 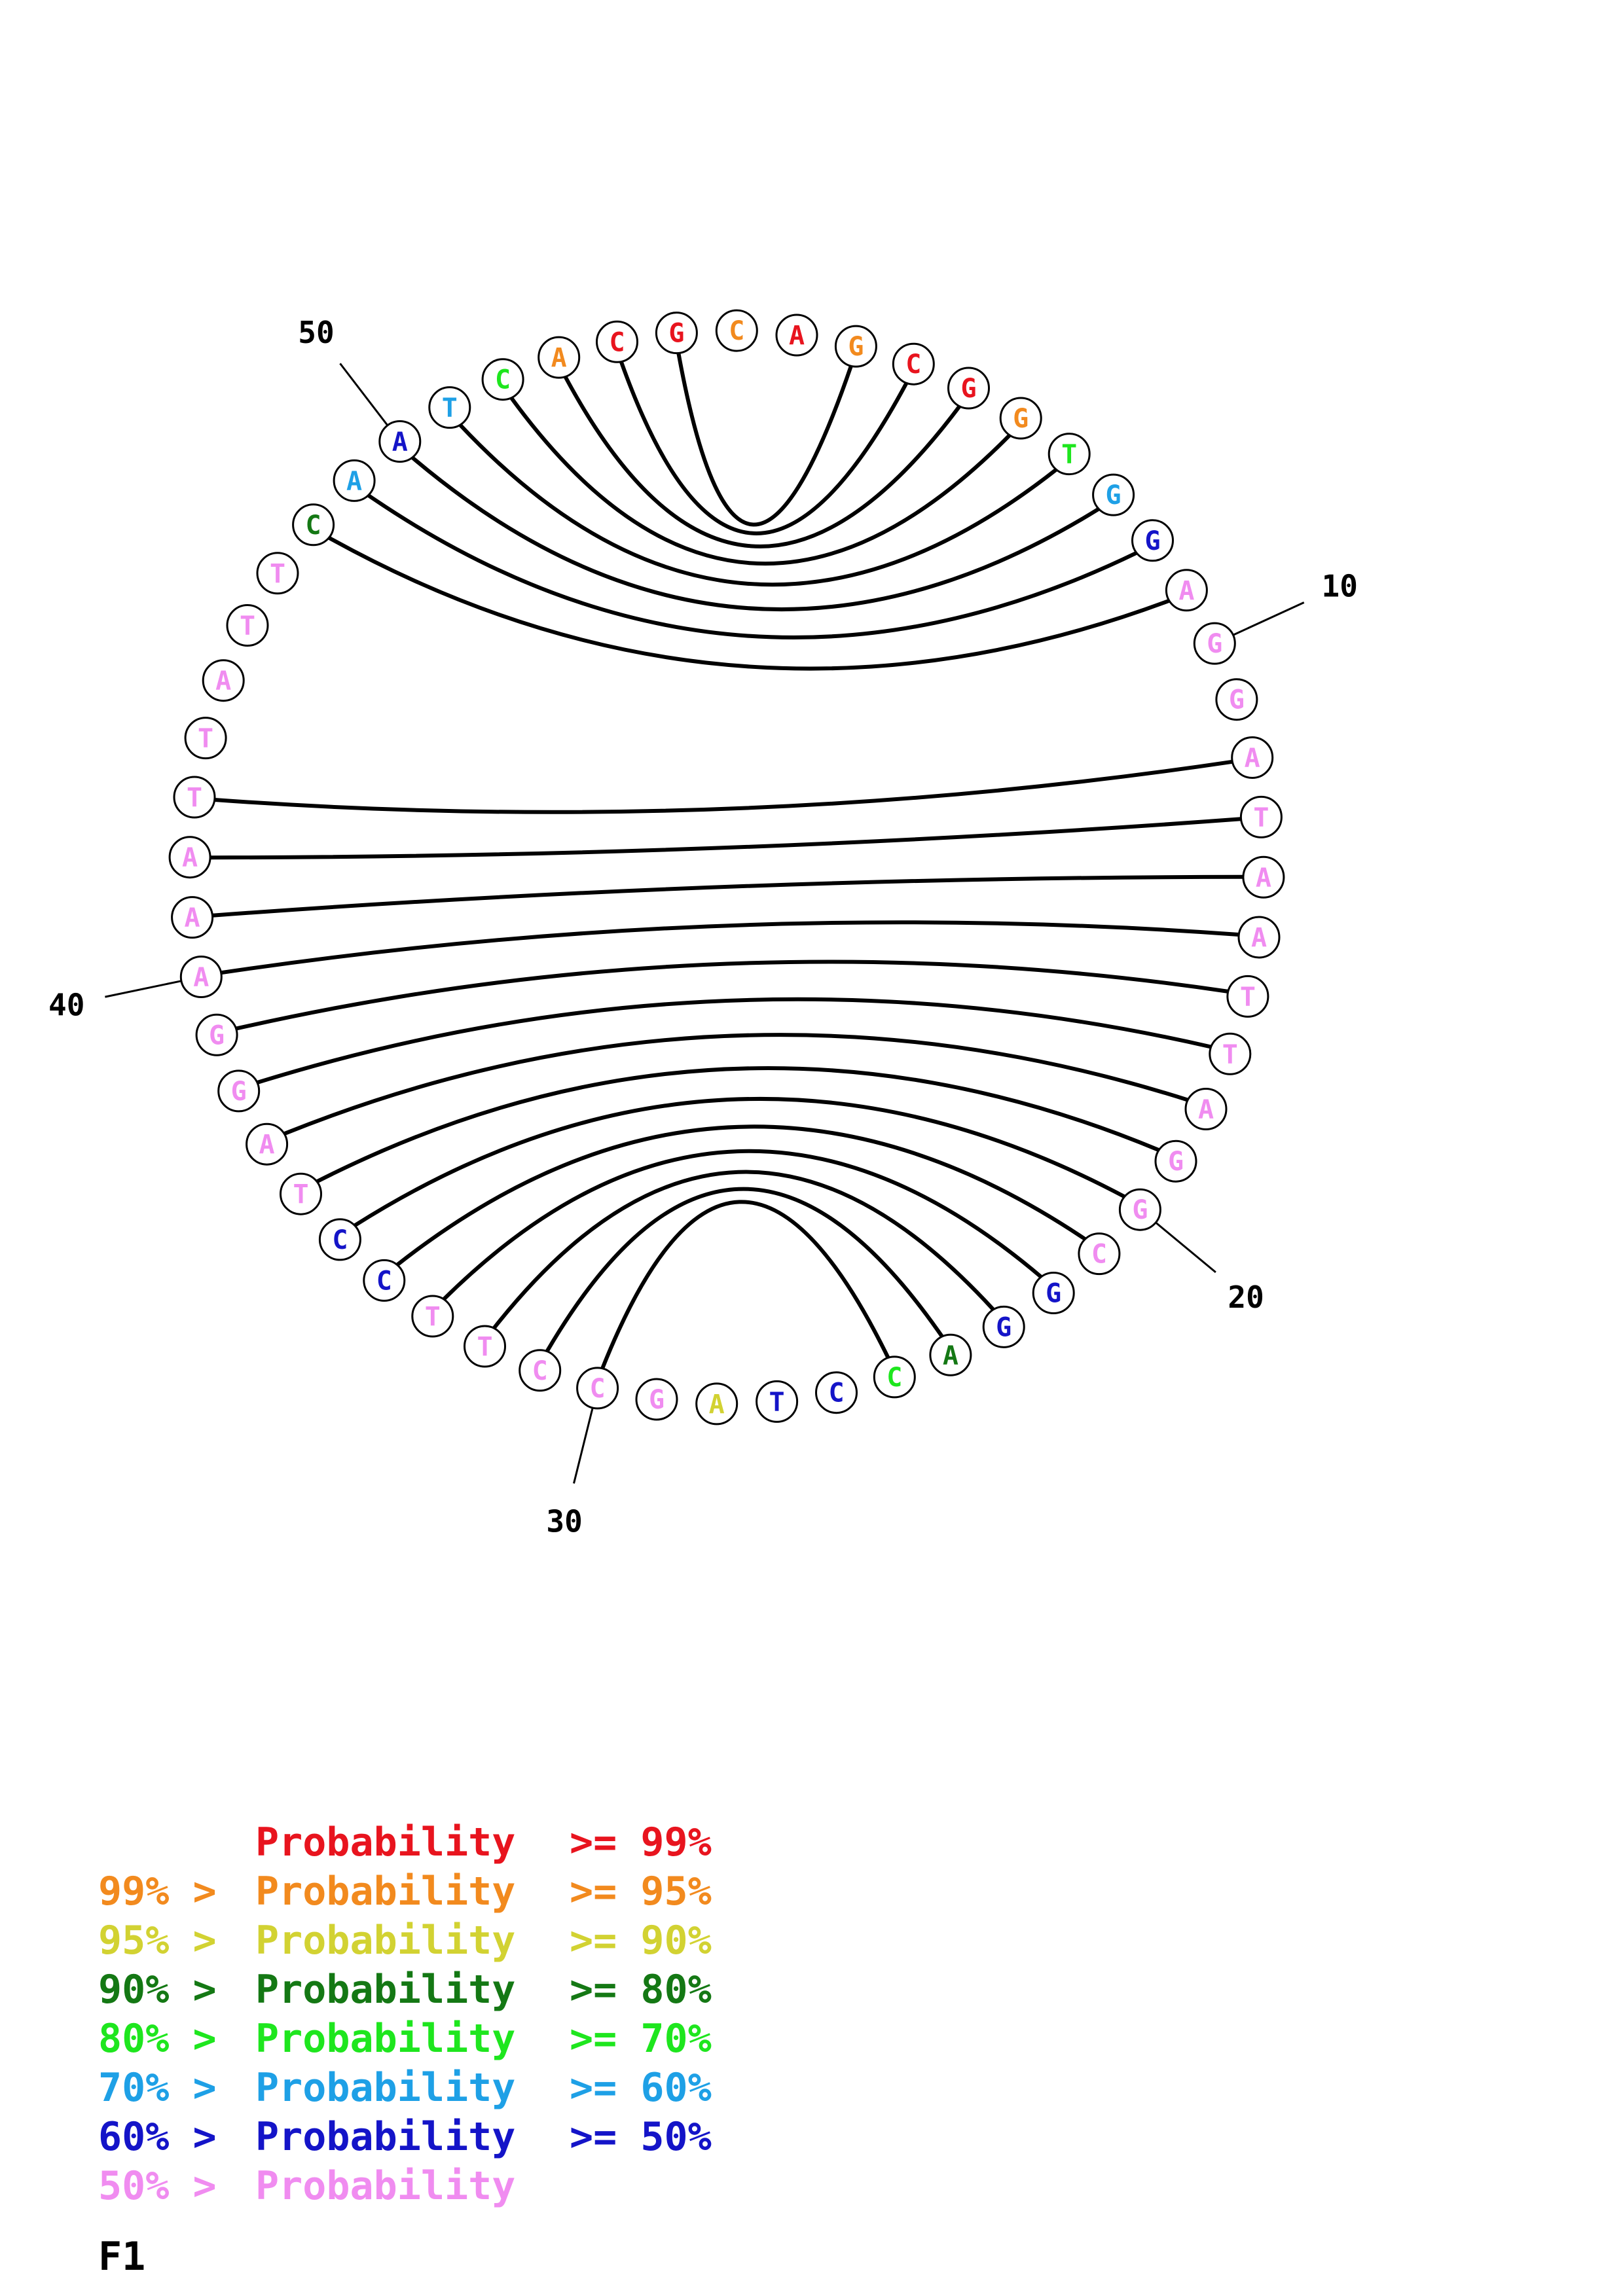 I want to click on nucleotide-25: C, so click(x=894, y=1377).